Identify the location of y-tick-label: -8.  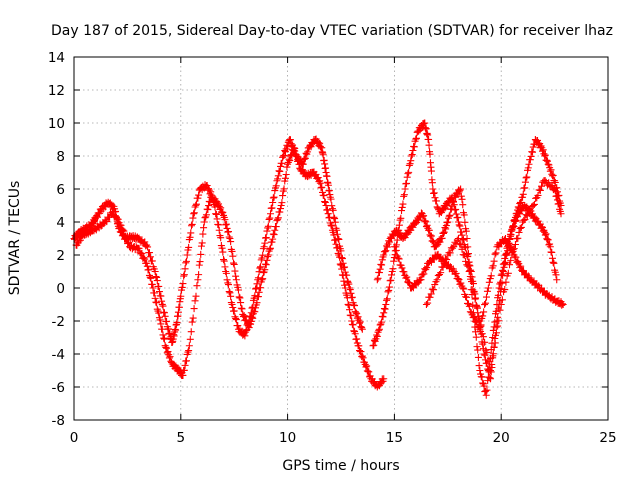
(58, 421).